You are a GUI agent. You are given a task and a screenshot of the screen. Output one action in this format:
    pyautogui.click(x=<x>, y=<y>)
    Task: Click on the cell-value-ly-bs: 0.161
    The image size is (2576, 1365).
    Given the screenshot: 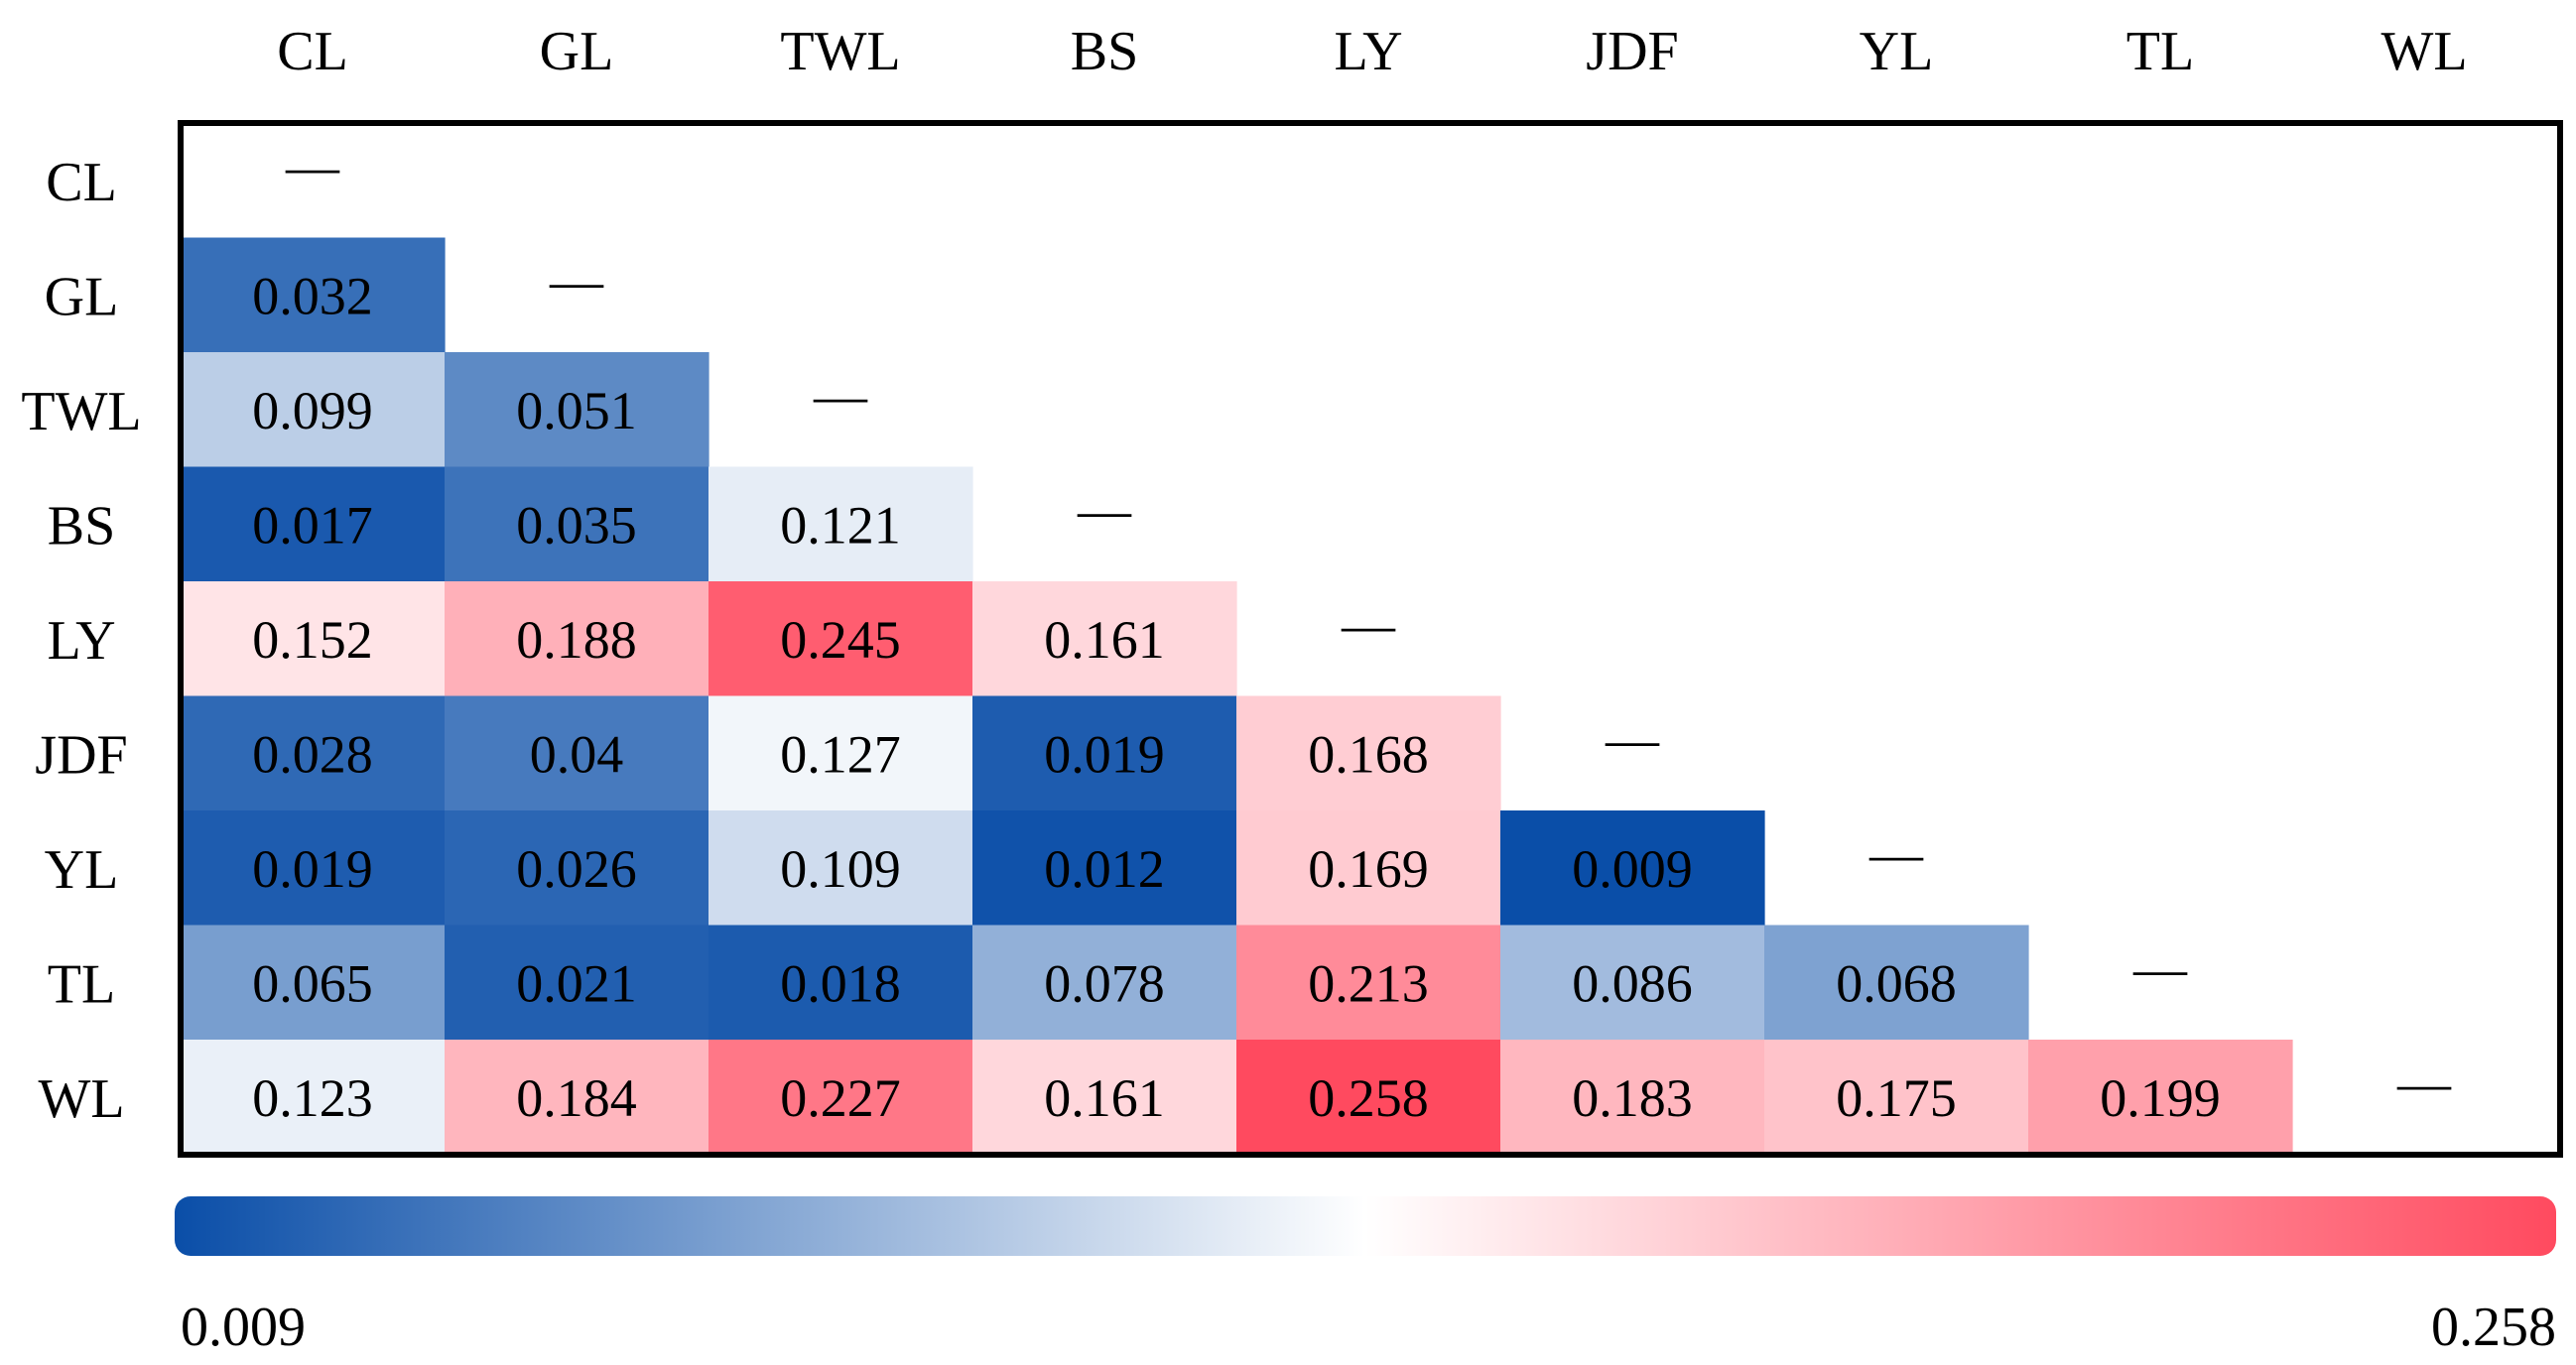 What is the action you would take?
    pyautogui.click(x=1105, y=640)
    